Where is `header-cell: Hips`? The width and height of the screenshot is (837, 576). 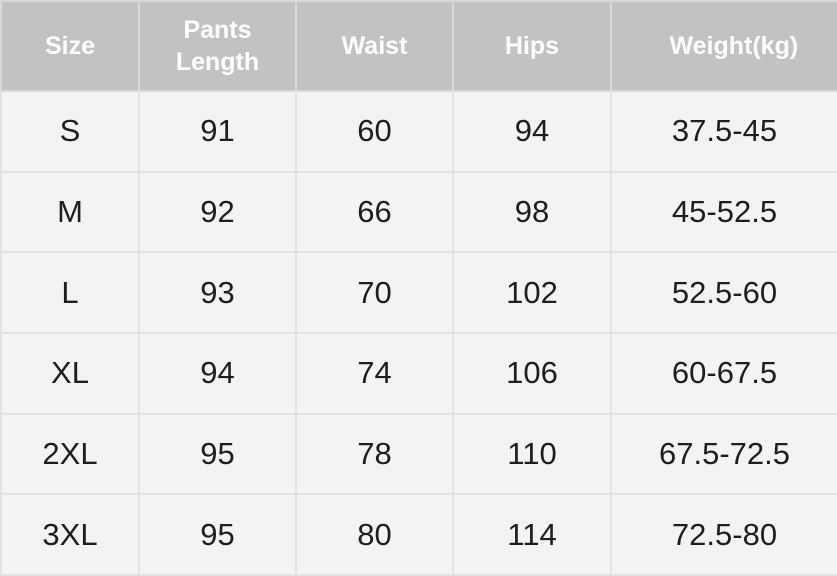 header-cell: Hips is located at coordinates (532, 46).